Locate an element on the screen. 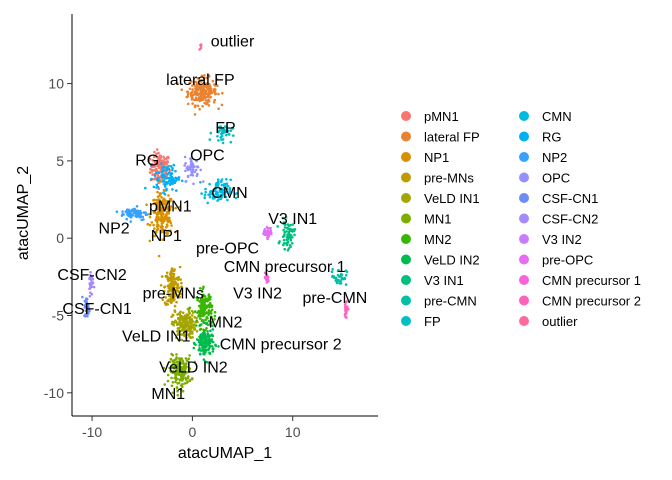 The width and height of the screenshot is (672, 480). y-tick-label: 0 is located at coordinates (60, 238).